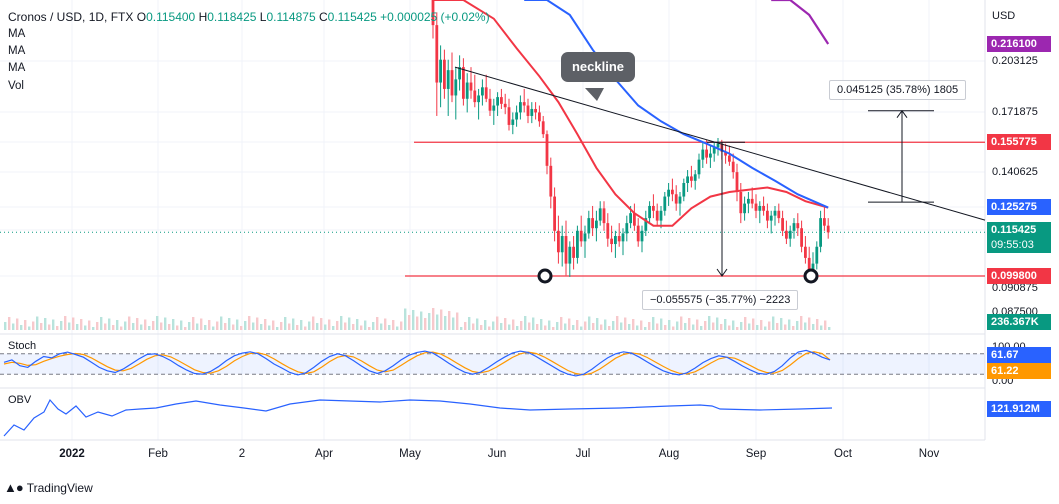 Image resolution: width=1059 pixels, height=504 pixels. Describe the element at coordinates (1015, 288) in the screenshot. I see `price-tick: 0.090875` at that location.